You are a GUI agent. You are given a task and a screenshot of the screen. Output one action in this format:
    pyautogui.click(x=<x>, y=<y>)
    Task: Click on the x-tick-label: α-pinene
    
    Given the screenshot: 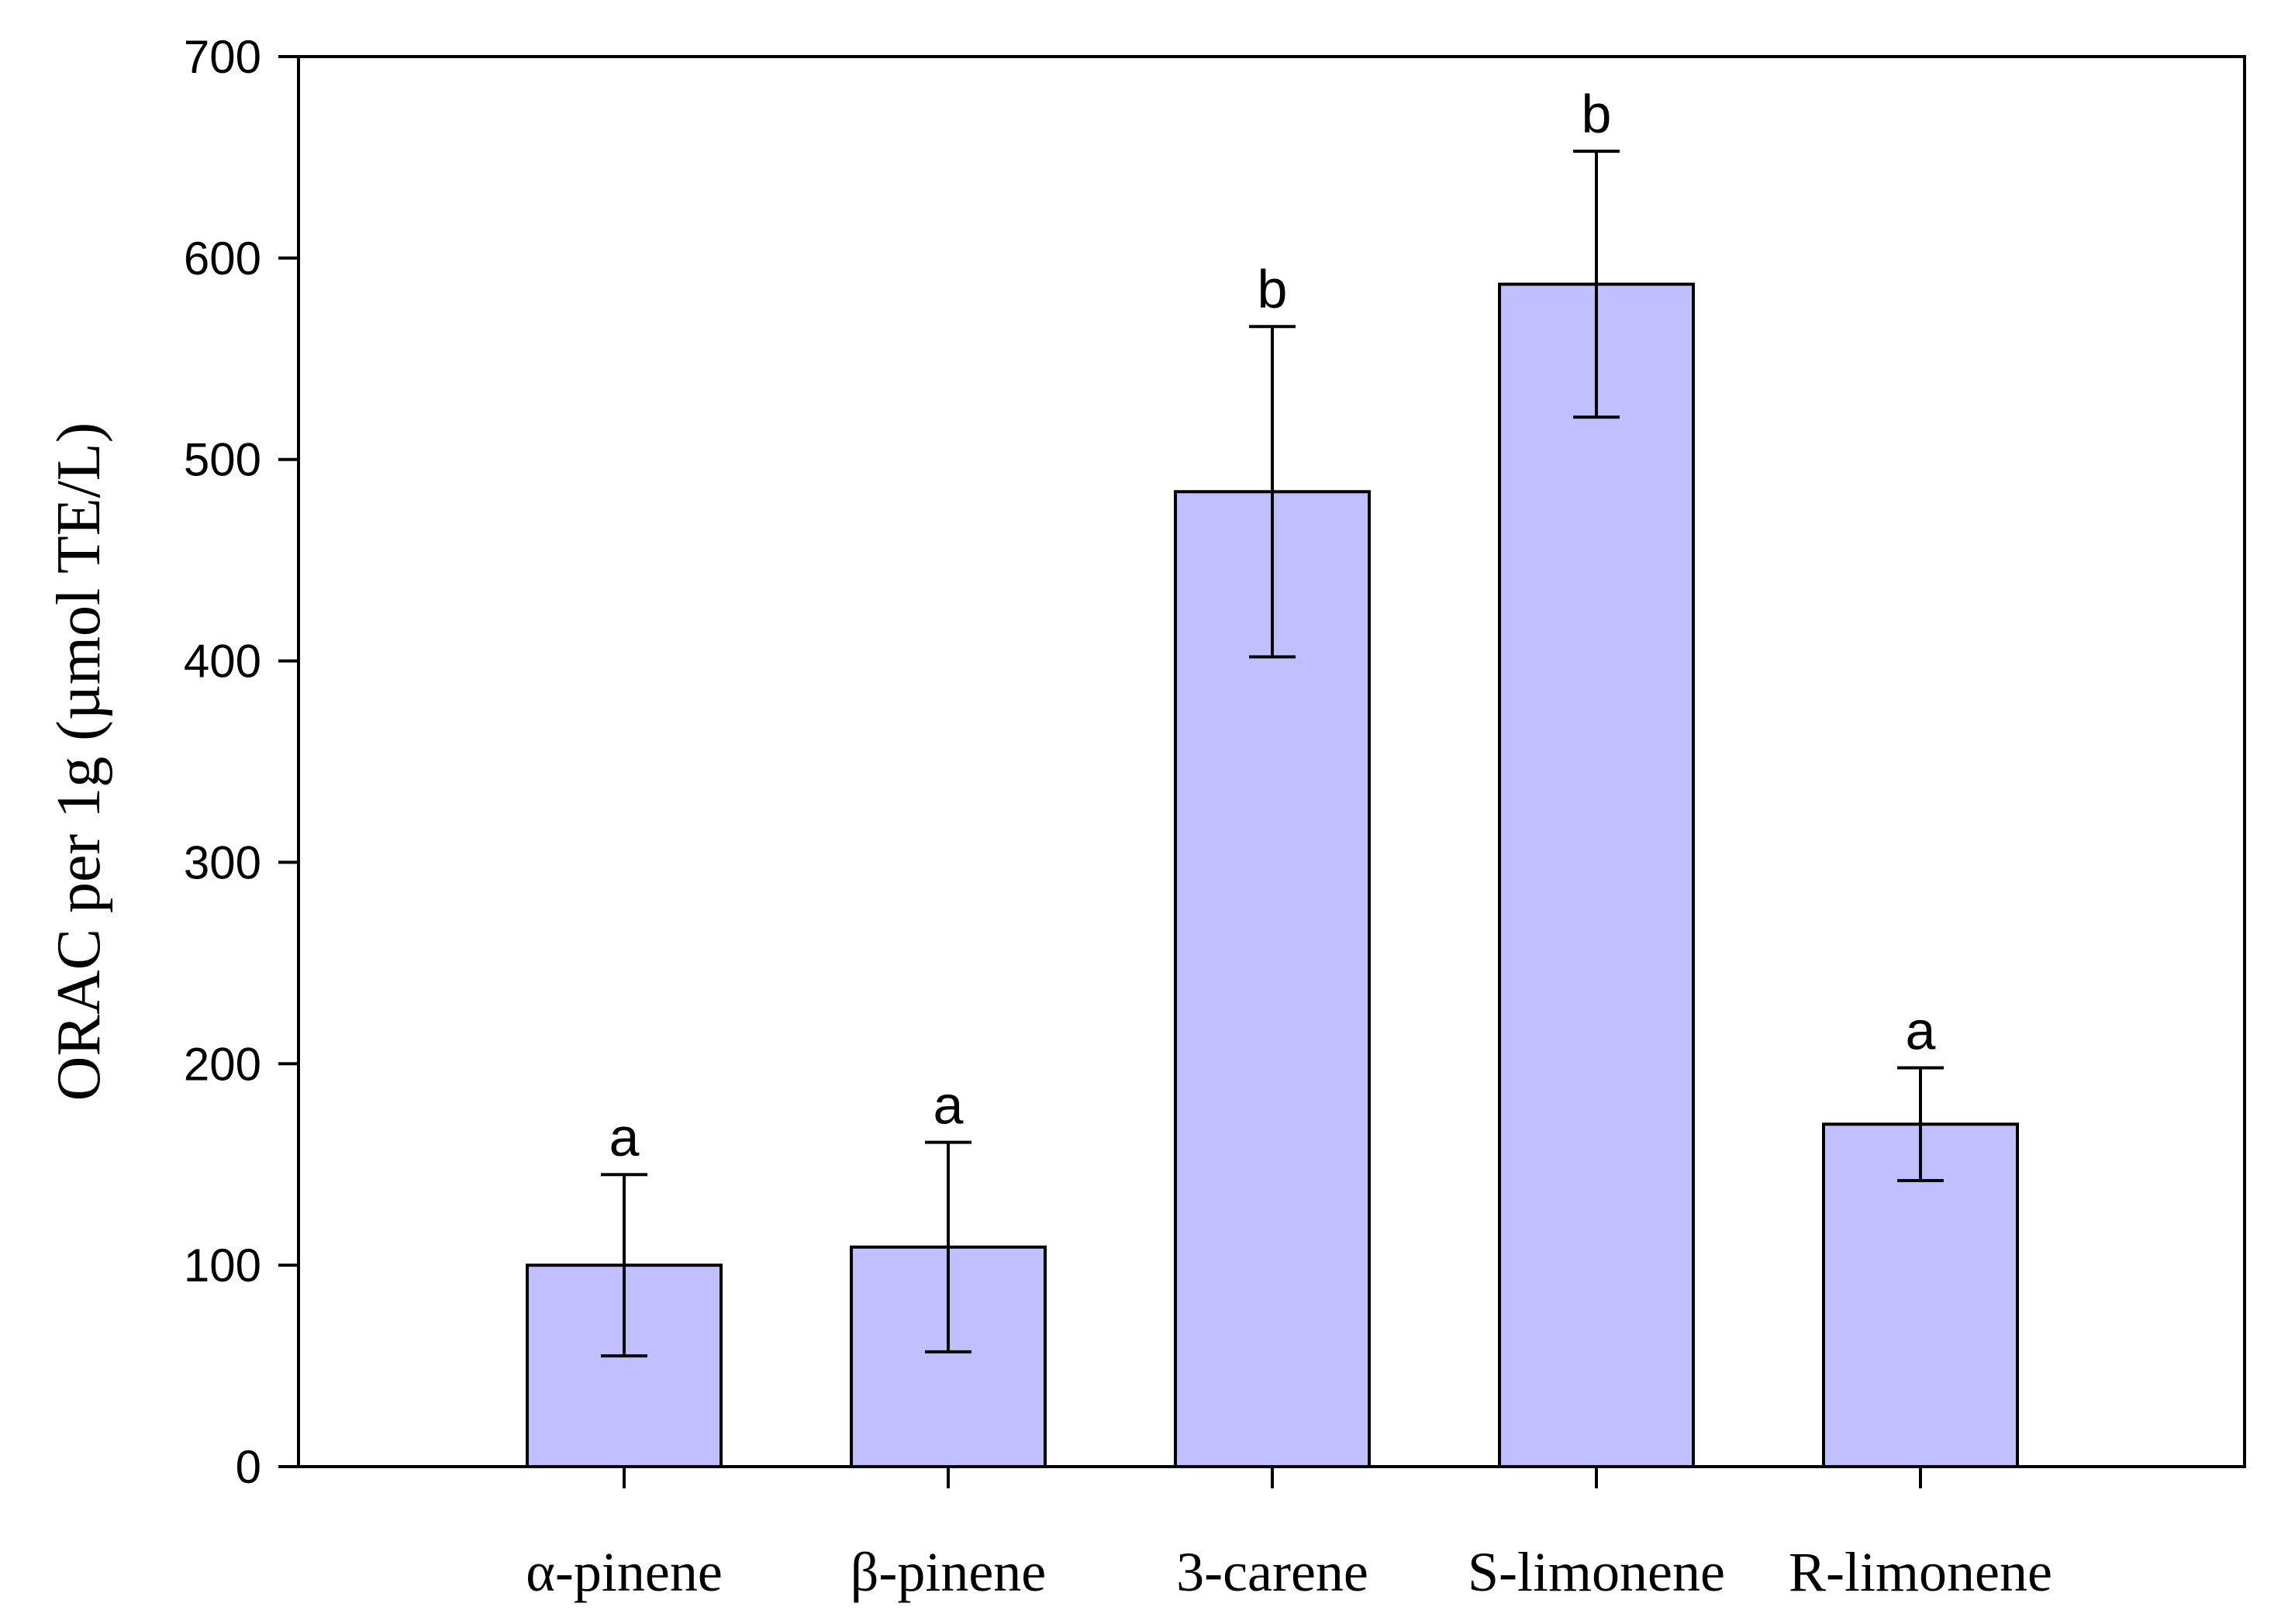 What is the action you would take?
    pyautogui.click(x=624, y=1572)
    